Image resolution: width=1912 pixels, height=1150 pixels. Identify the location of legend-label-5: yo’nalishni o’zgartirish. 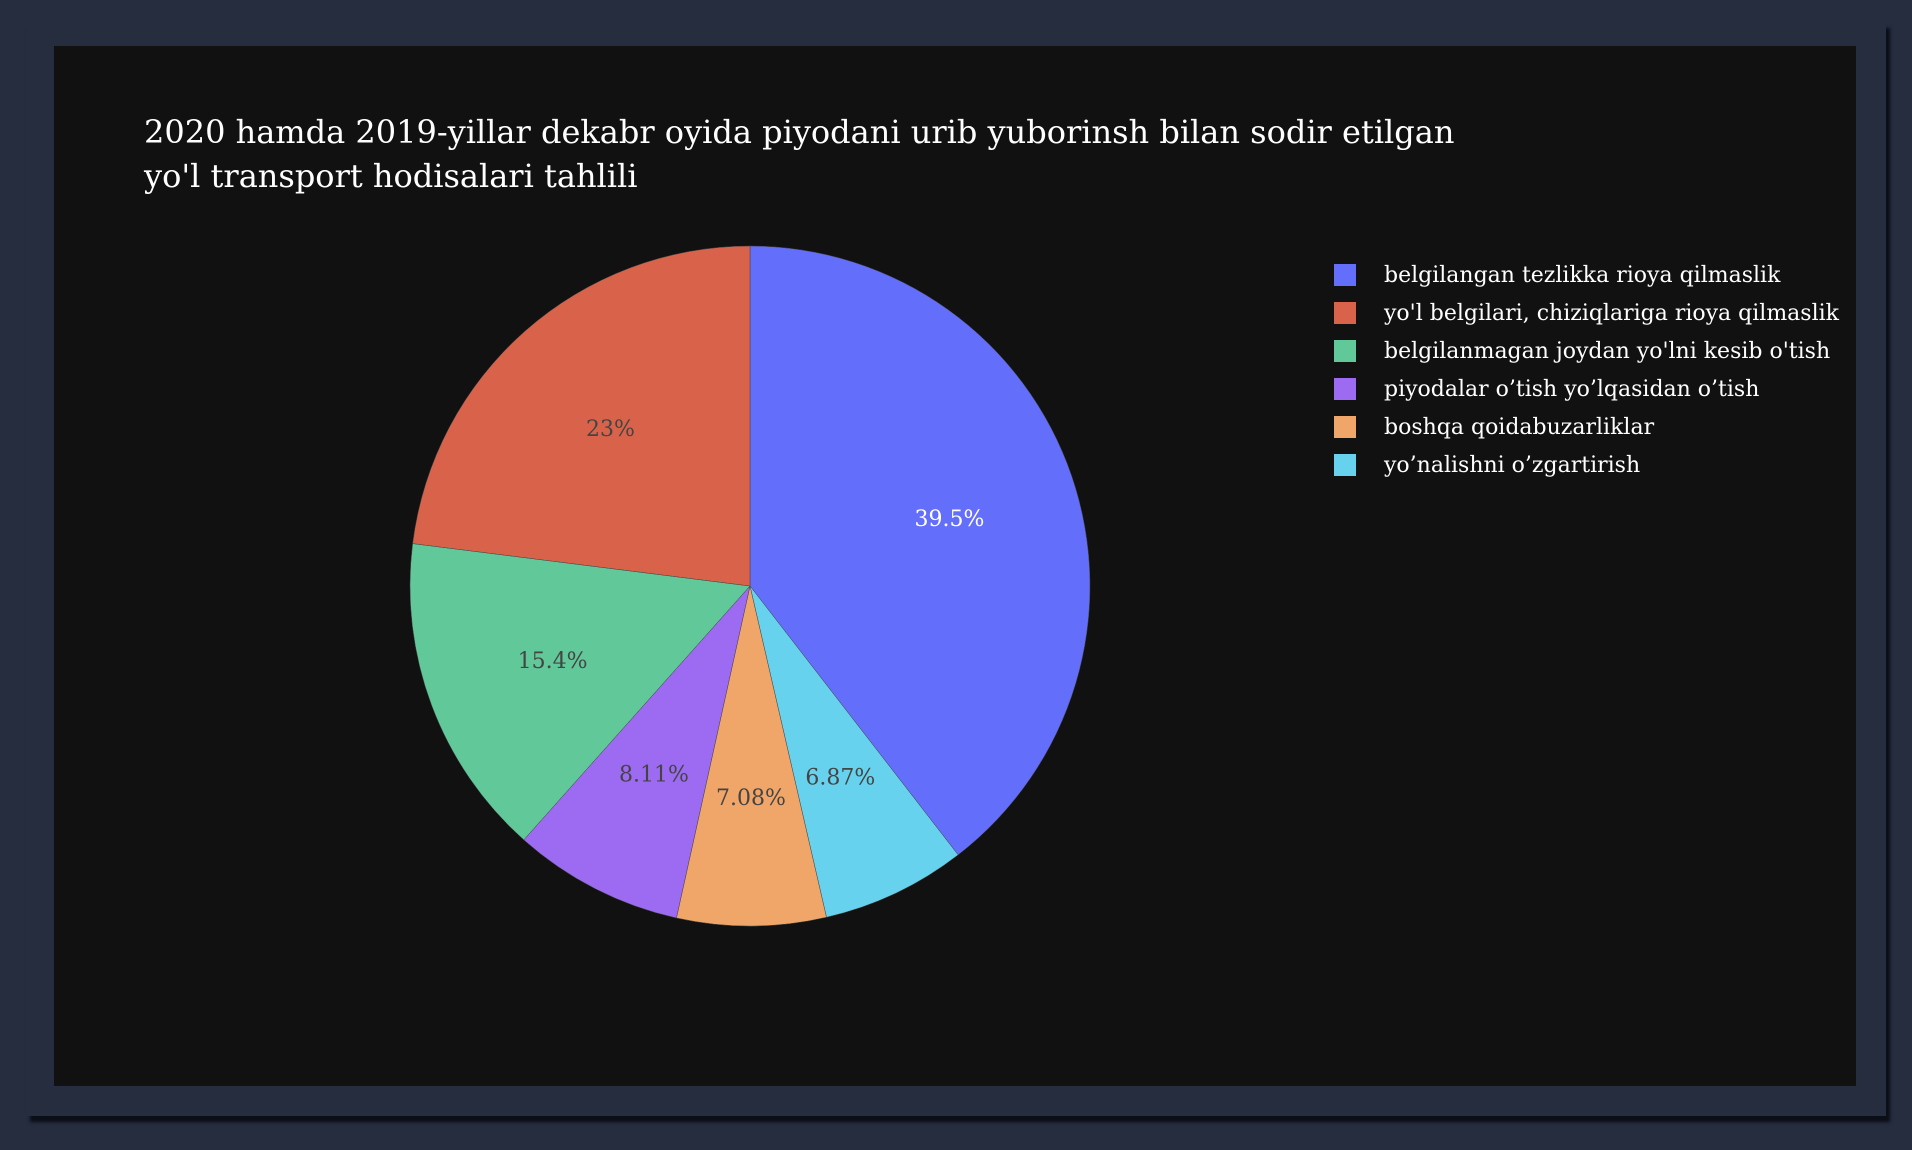
(1512, 465).